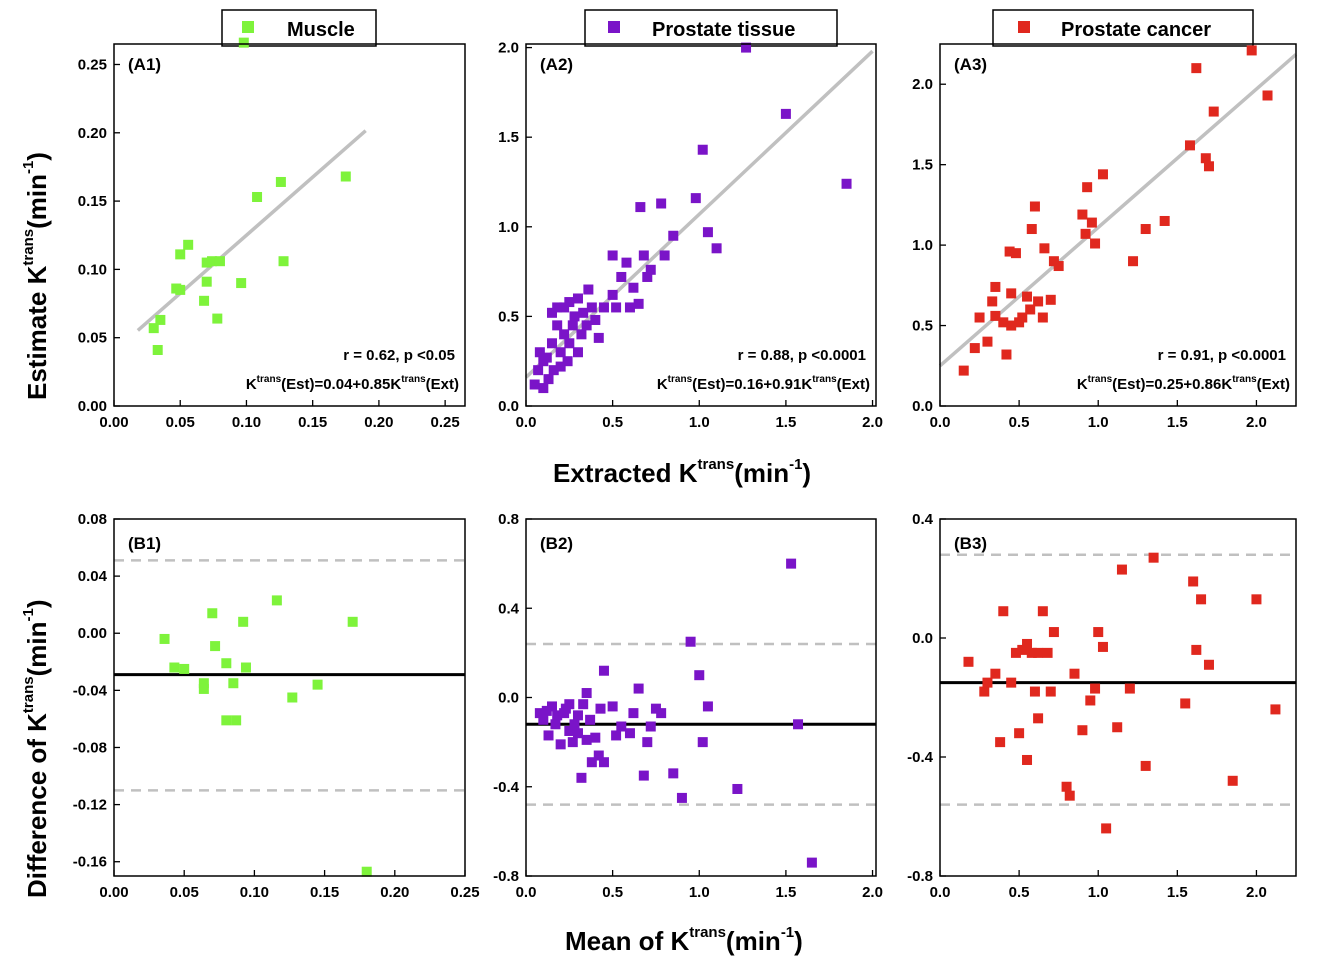 The width and height of the screenshot is (1323, 971). What do you see at coordinates (872, 892) in the screenshot?
I see `x-tick-label: 2.0` at bounding box center [872, 892].